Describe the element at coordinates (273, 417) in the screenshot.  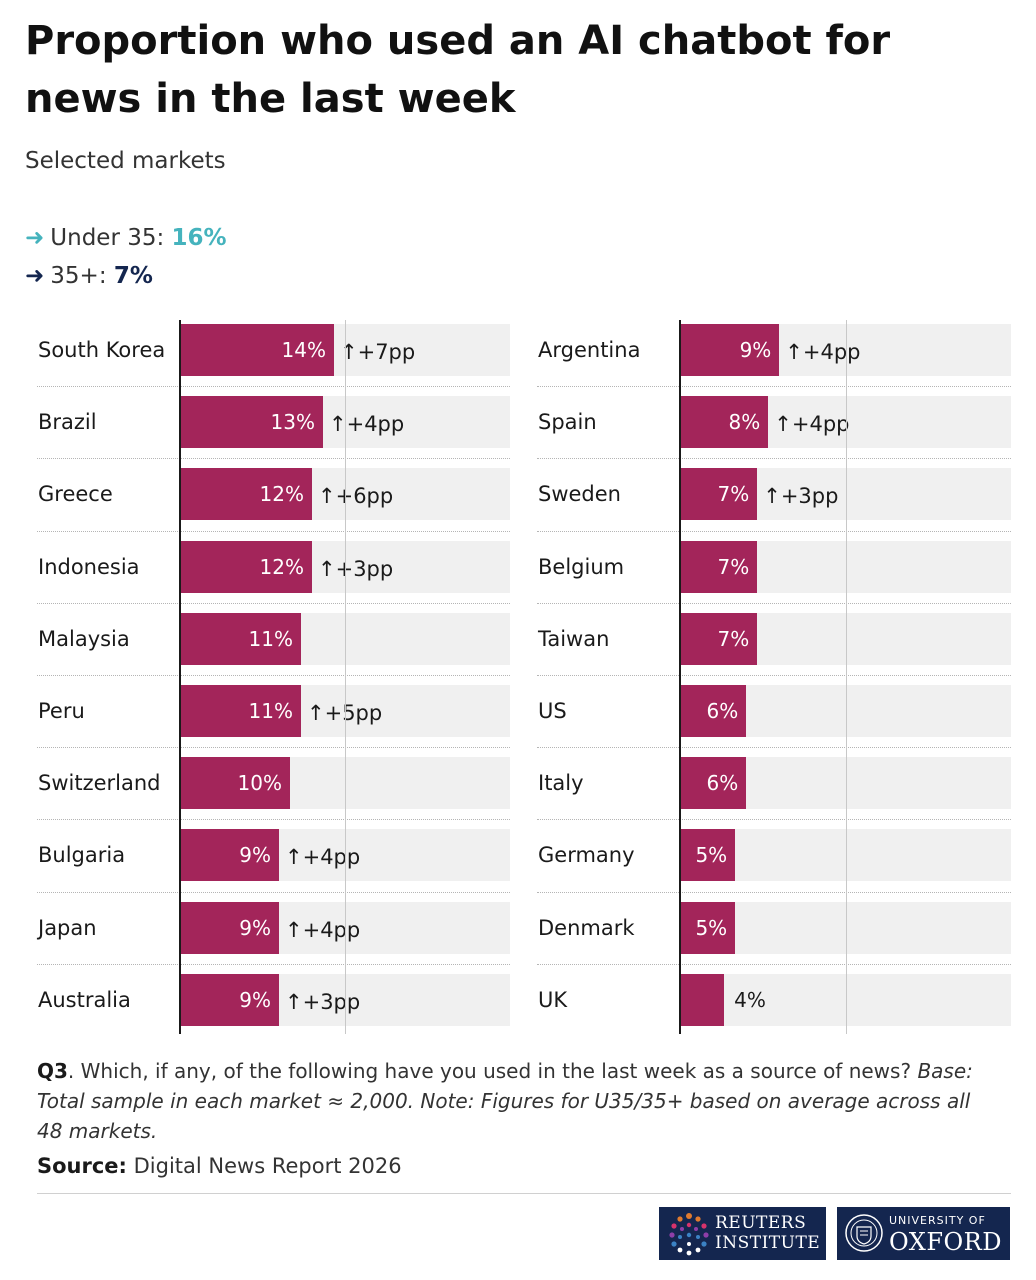
I see `bar-row: Brazil 13% ↑+4pp` at that location.